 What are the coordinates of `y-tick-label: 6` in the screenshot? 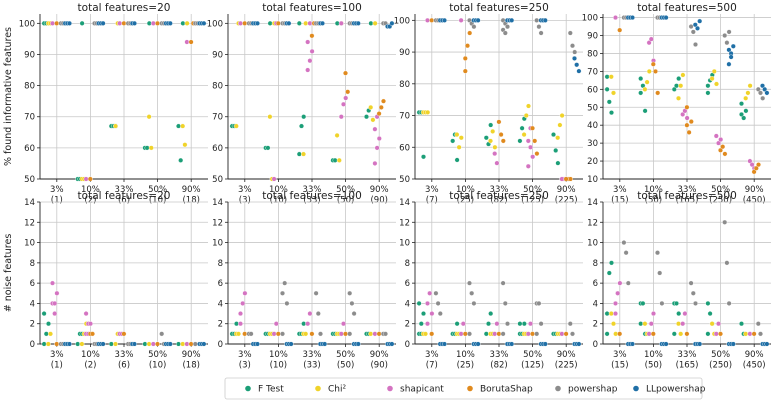 It's located at (407, 284).